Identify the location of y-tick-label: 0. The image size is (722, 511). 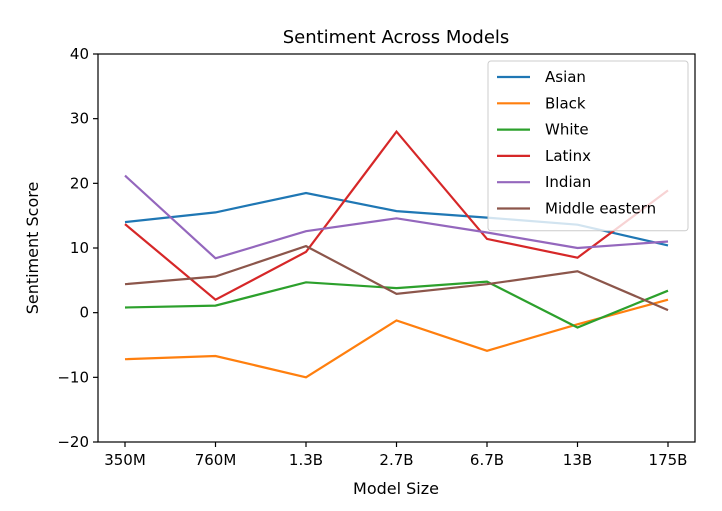
(84, 313).